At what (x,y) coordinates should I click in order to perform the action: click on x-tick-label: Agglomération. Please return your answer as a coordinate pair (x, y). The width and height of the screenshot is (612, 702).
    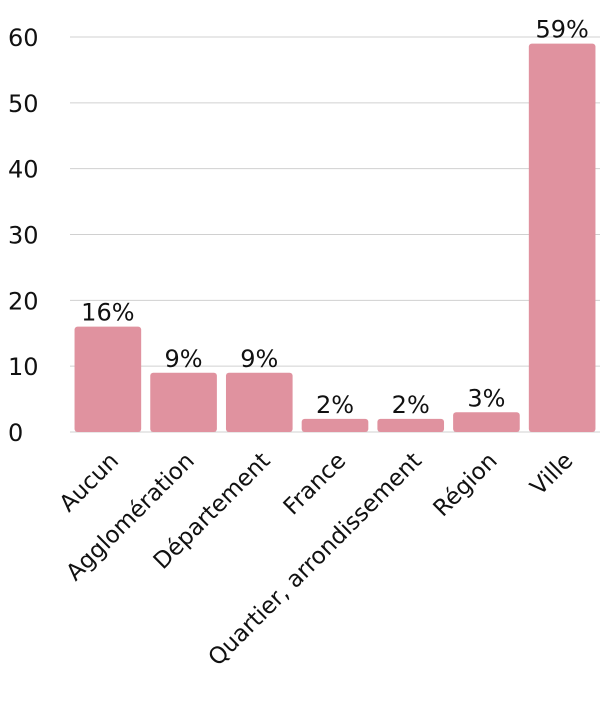
    Looking at the image, I should click on (131, 517).